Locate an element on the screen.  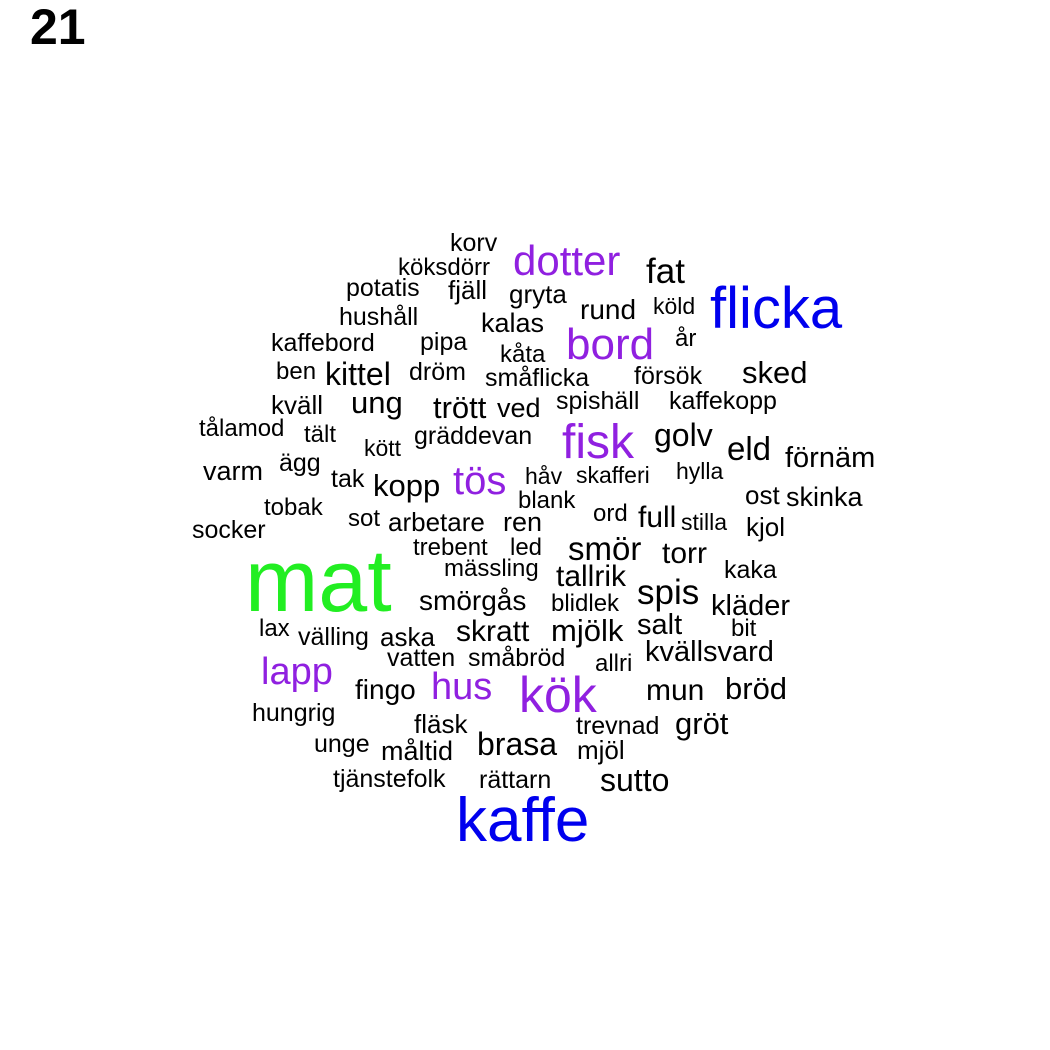
cloud-word: ord is located at coordinates (610, 513).